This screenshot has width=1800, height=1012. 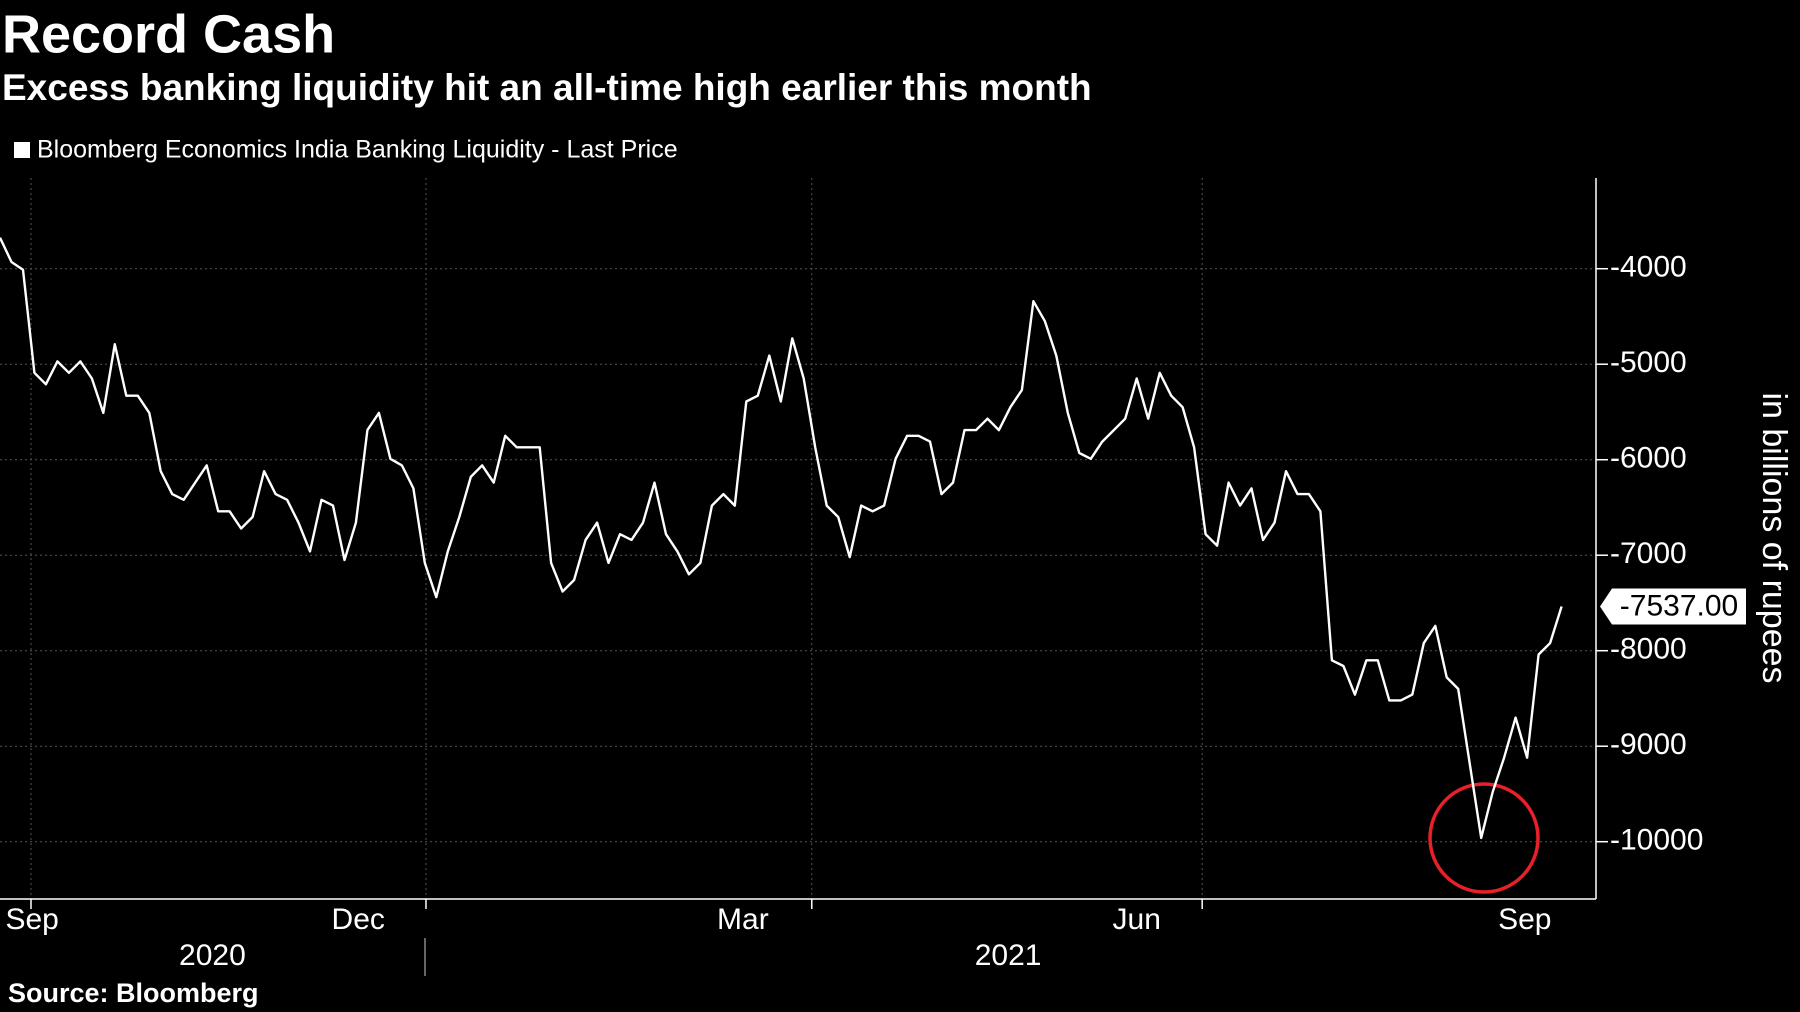 What do you see at coordinates (743, 919) in the screenshot?
I see `x-tick-label: Mar` at bounding box center [743, 919].